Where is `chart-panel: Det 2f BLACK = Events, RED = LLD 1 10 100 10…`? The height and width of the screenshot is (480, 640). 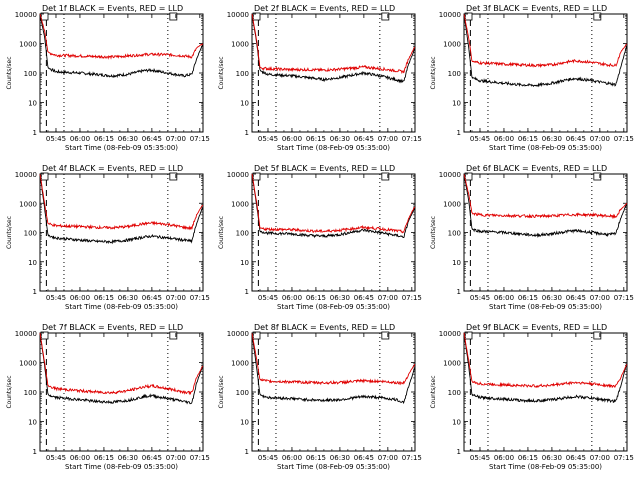
chart-panel: Det 2f BLACK = Events, RED = LLD 1 10 100 10… is located at coordinates (320, 78).